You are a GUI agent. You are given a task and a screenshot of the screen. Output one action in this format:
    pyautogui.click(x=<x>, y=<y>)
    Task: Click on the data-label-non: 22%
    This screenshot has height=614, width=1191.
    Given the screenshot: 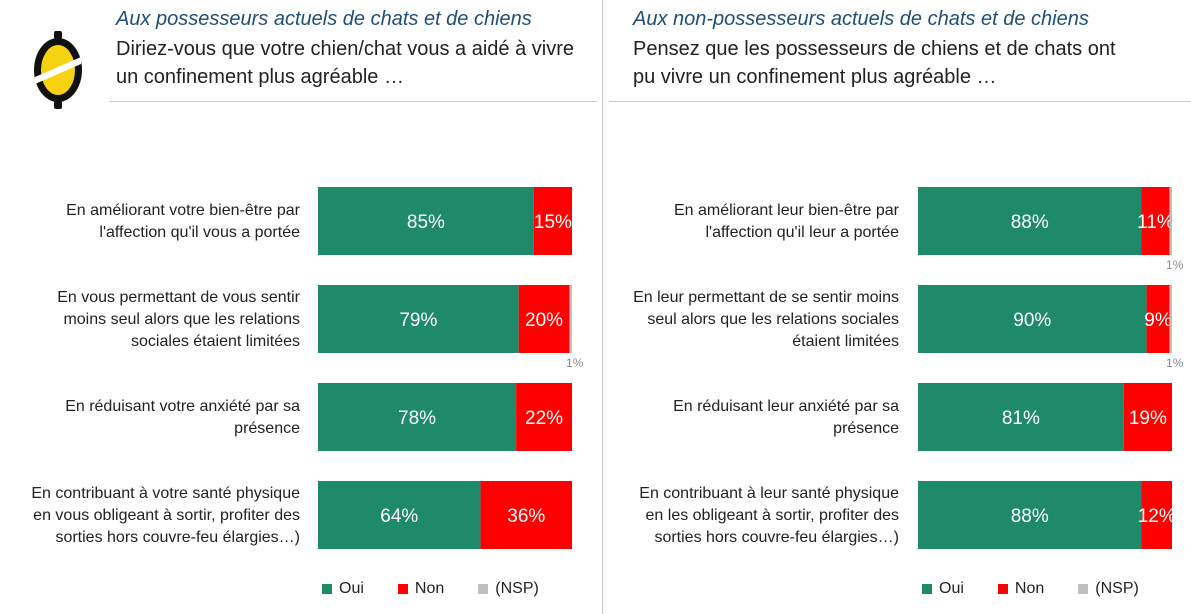 What is the action you would take?
    pyautogui.click(x=544, y=418)
    